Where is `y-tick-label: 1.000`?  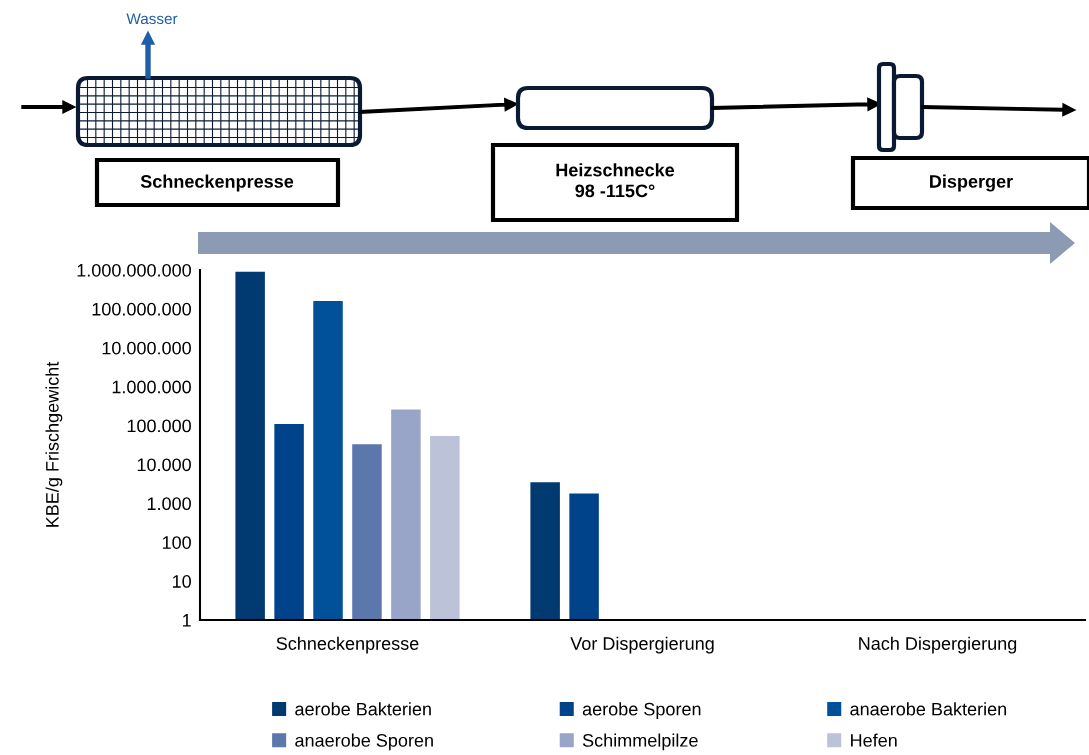 y-tick-label: 1.000 is located at coordinates (169, 504).